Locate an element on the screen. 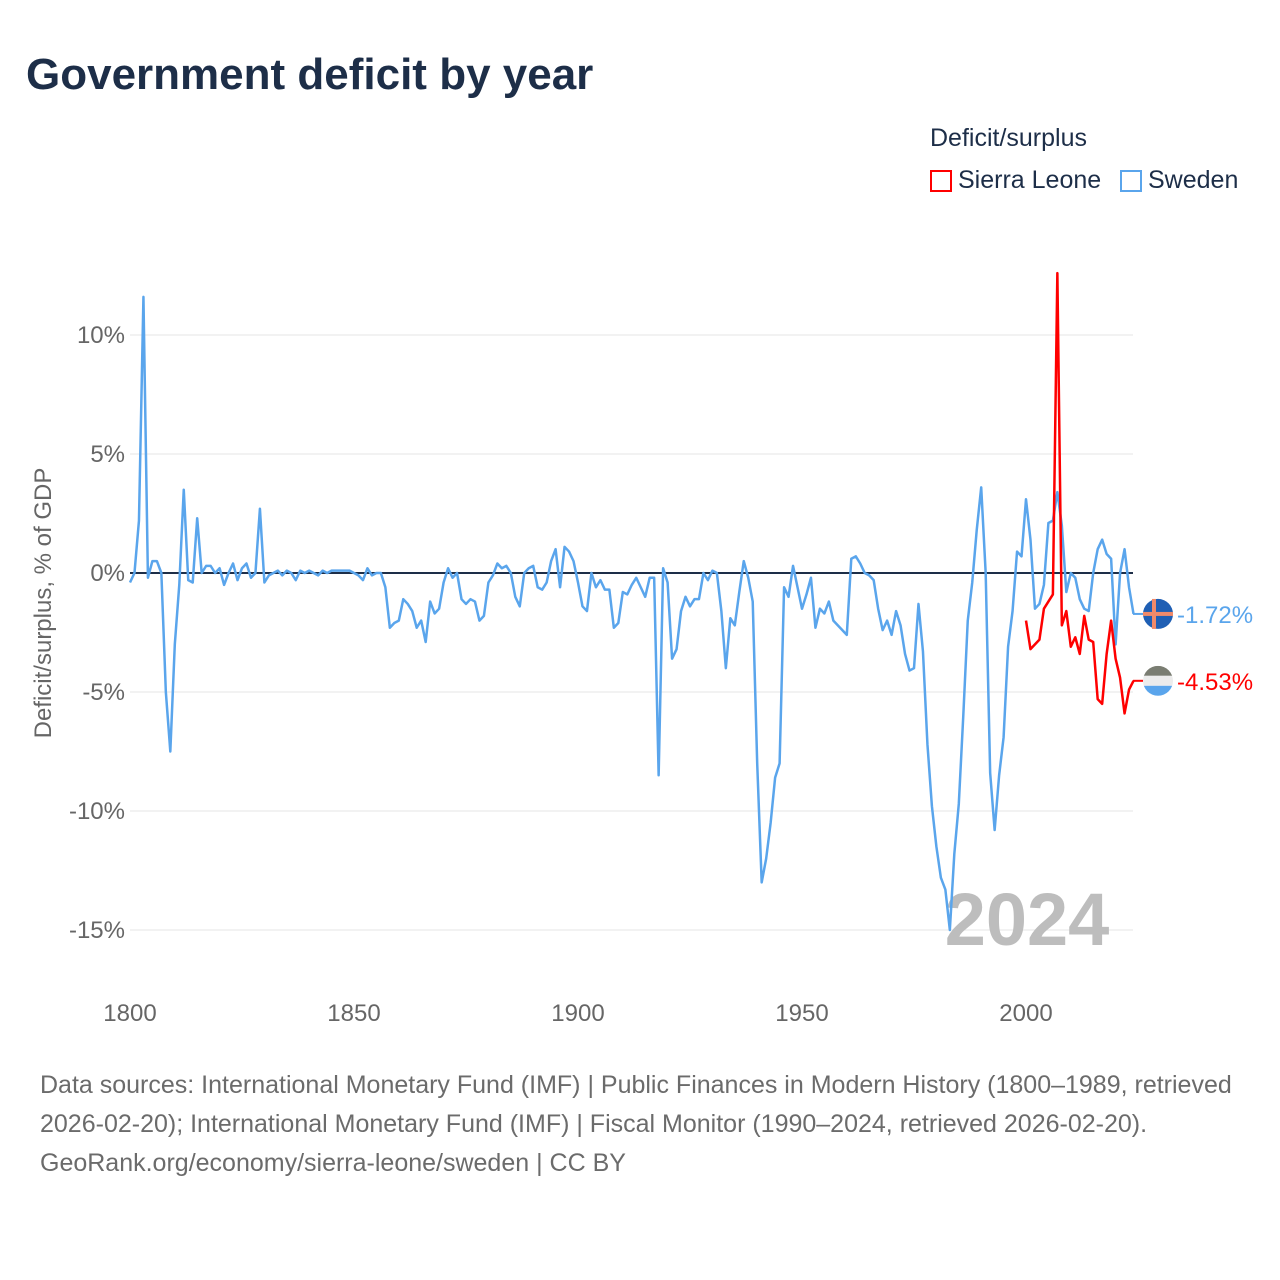 This screenshot has height=1280, width=1280. chart-title: Government deficit by year is located at coordinates (310, 74).